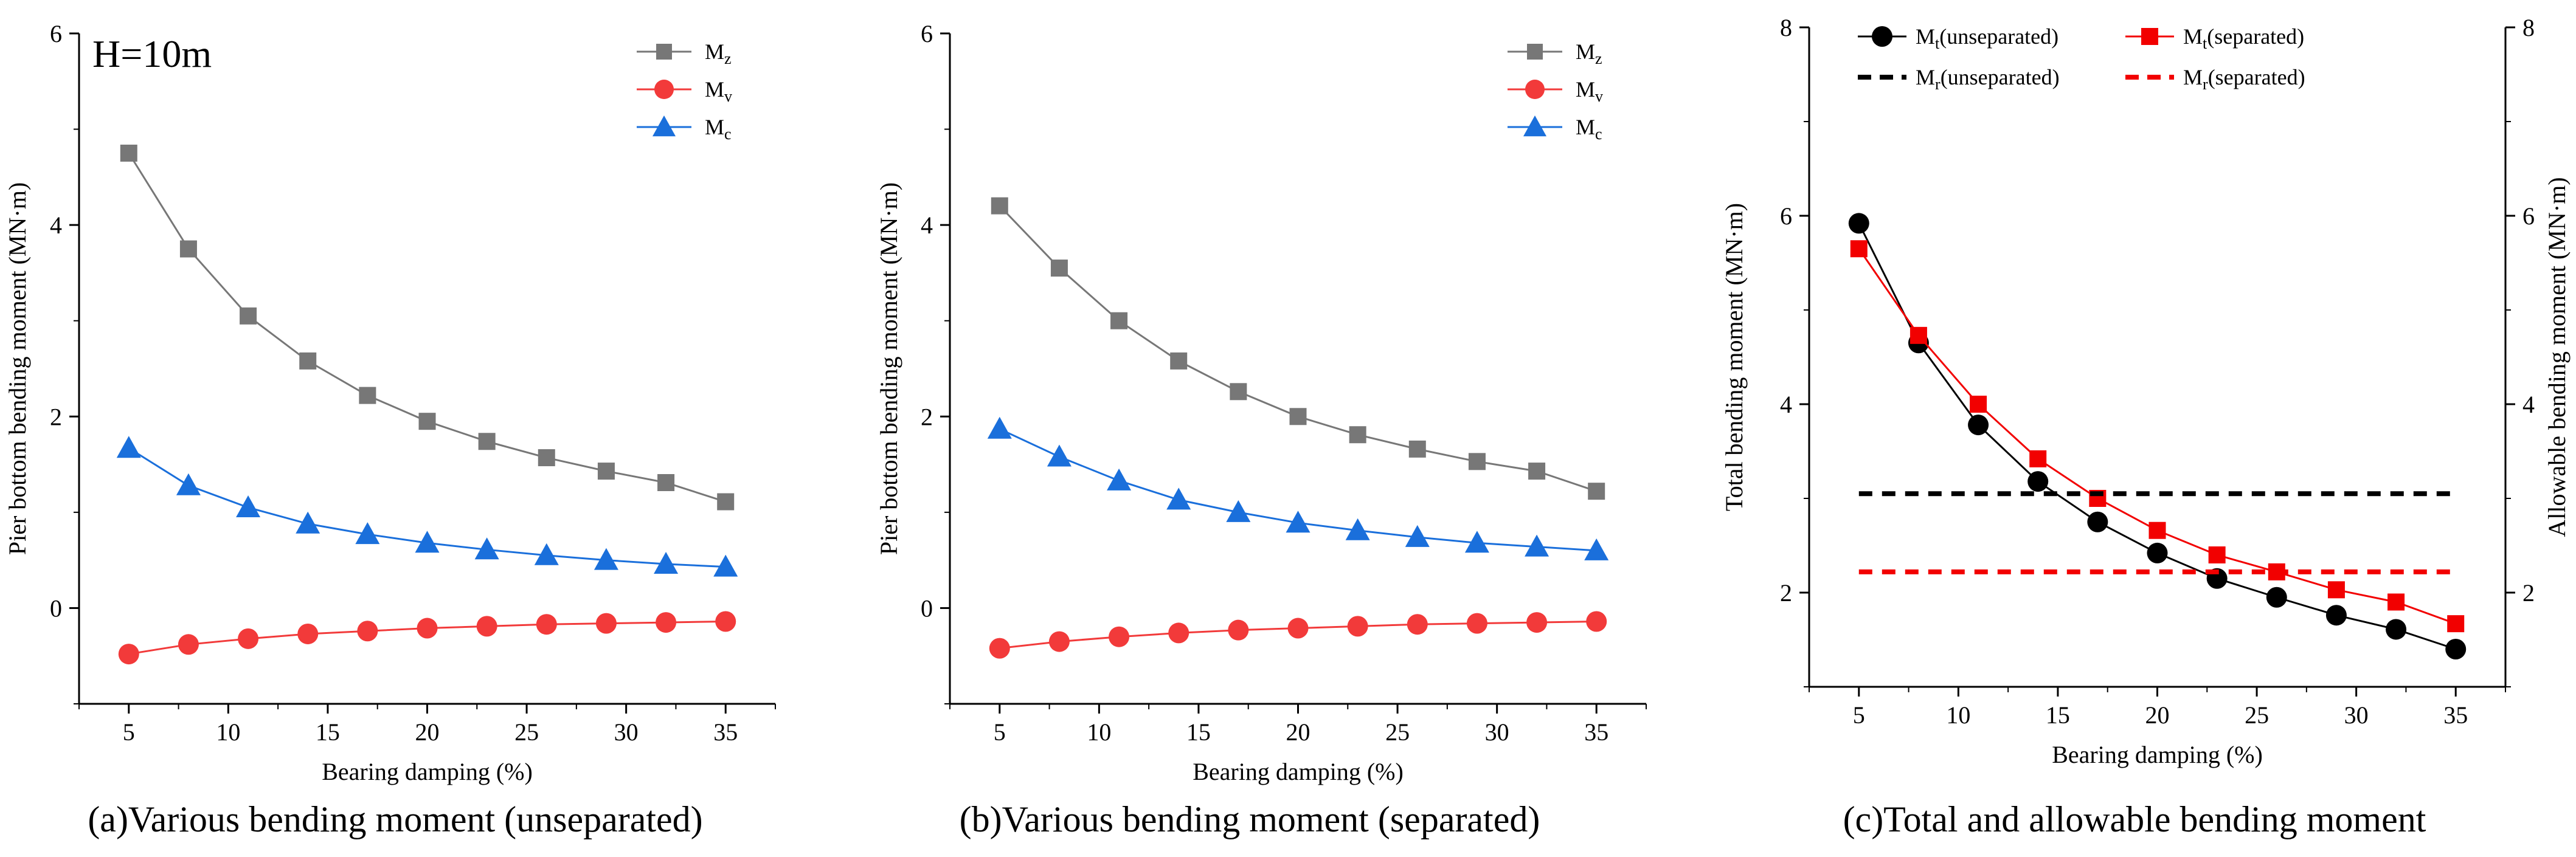  I want to click on y2-tick-label: 2, so click(2528, 593).